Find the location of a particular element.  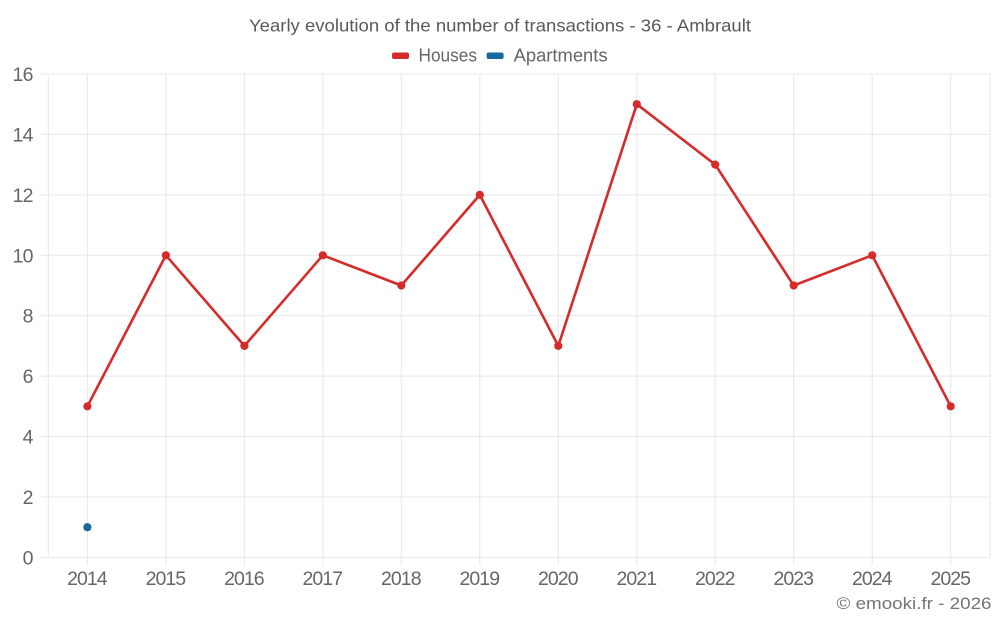

svg-text: 2022 is located at coordinates (715, 579).